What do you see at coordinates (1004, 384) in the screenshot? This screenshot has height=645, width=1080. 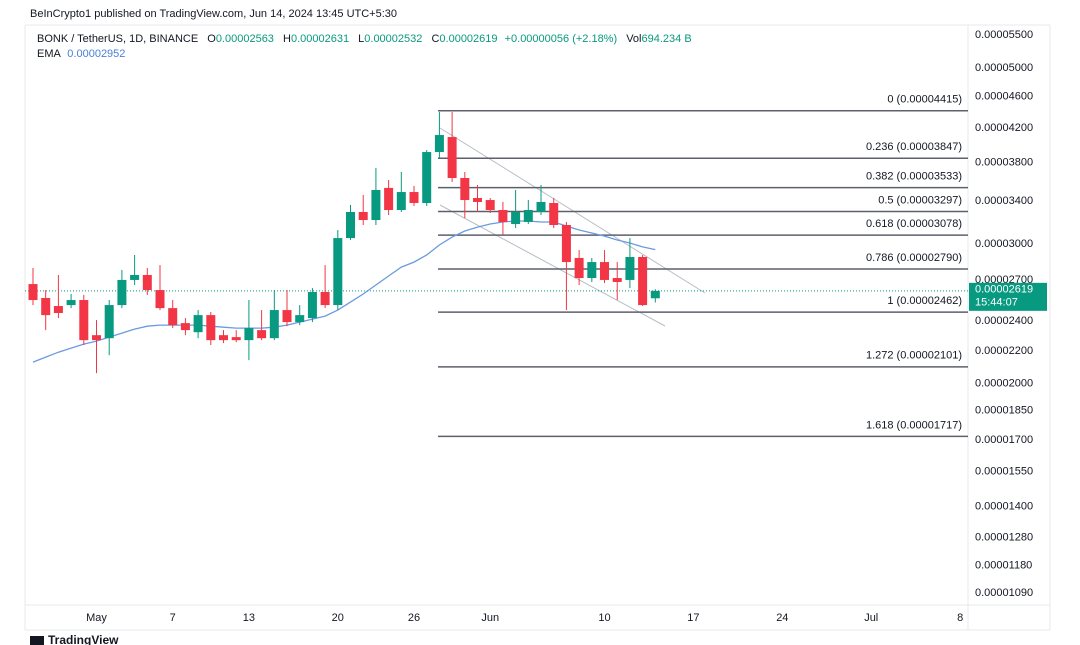 I see `y-tick-label: 0.00002000` at bounding box center [1004, 384].